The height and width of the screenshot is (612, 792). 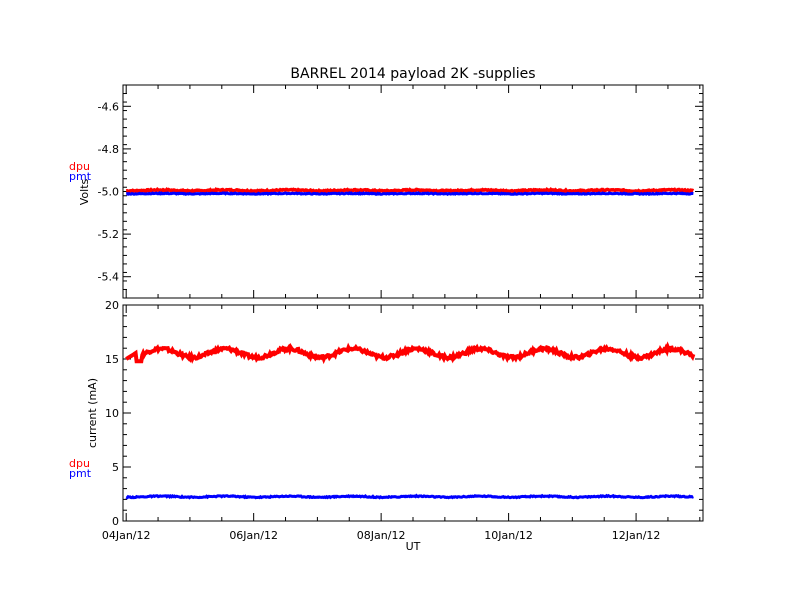 I want to click on voltage-series-dpu, so click(x=410, y=190).